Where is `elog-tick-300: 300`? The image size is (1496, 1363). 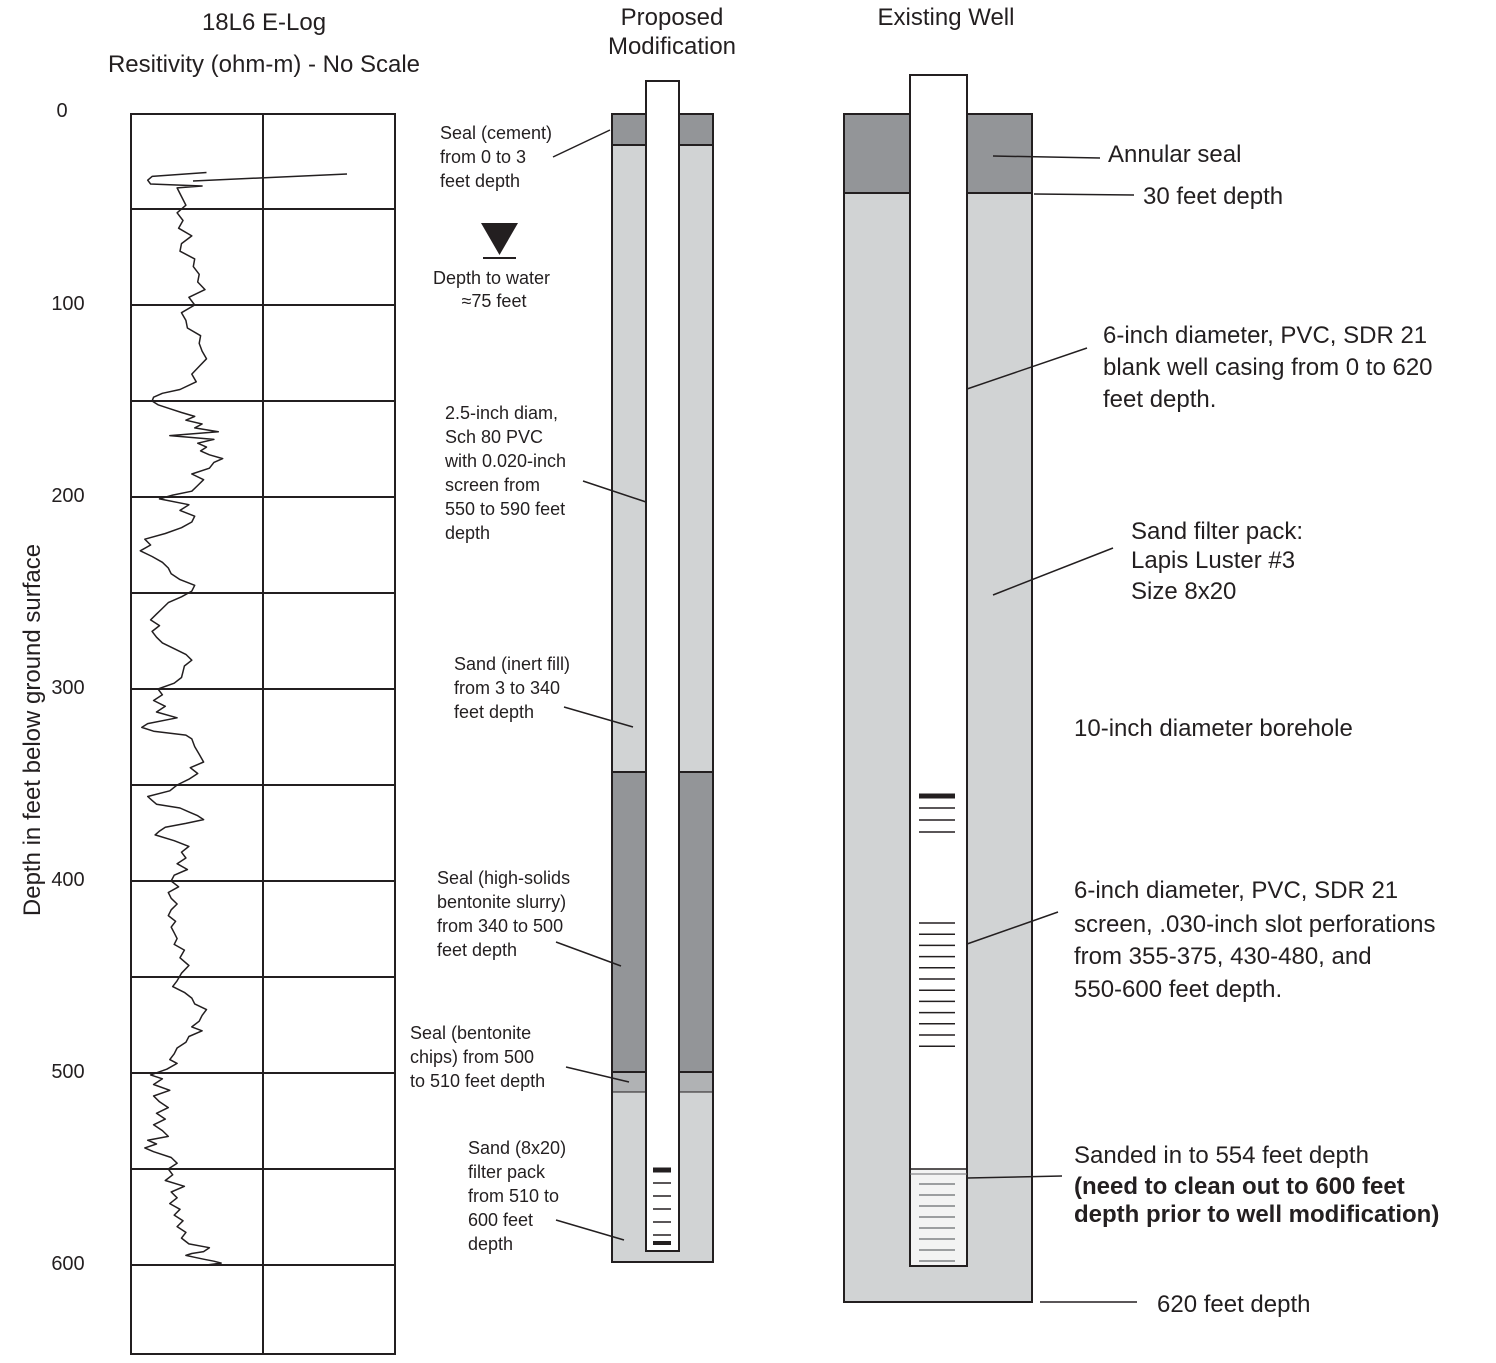
elog-tick-300: 300 is located at coordinates (67, 688).